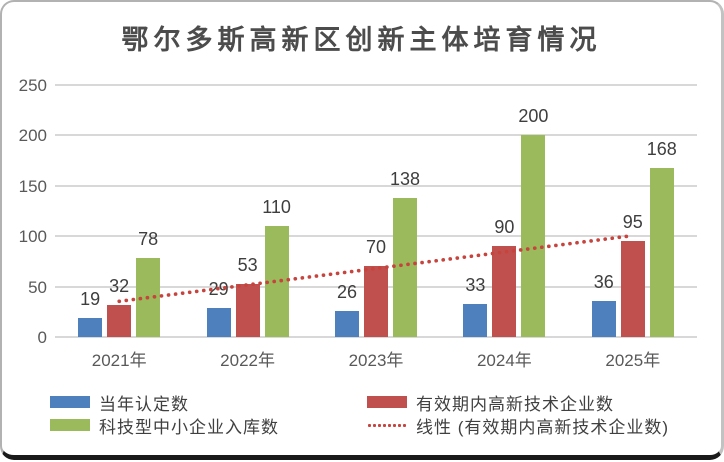  What do you see at coordinates (90, 298) in the screenshot?
I see `bar-value-label: 19` at bounding box center [90, 298].